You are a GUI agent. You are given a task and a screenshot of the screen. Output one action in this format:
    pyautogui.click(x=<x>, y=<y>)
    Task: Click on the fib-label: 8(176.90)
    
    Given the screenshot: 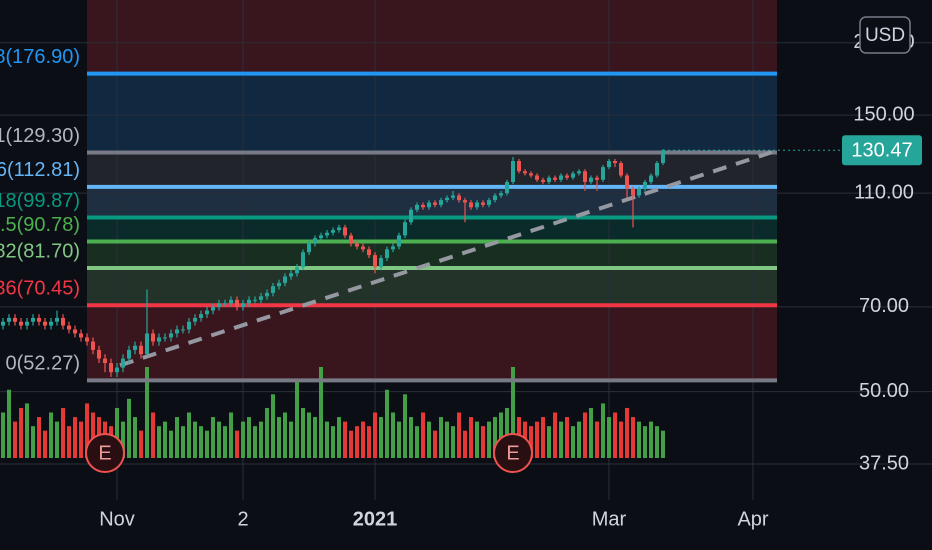 What is the action you would take?
    pyautogui.click(x=40, y=57)
    